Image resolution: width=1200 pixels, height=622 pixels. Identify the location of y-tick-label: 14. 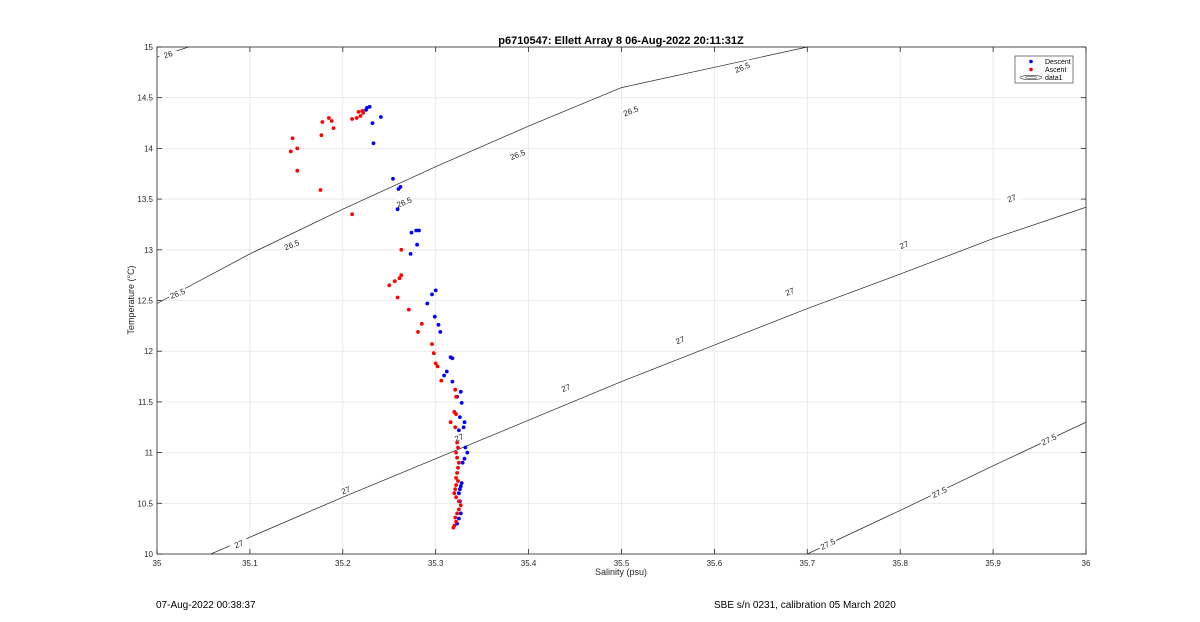
(148, 148).